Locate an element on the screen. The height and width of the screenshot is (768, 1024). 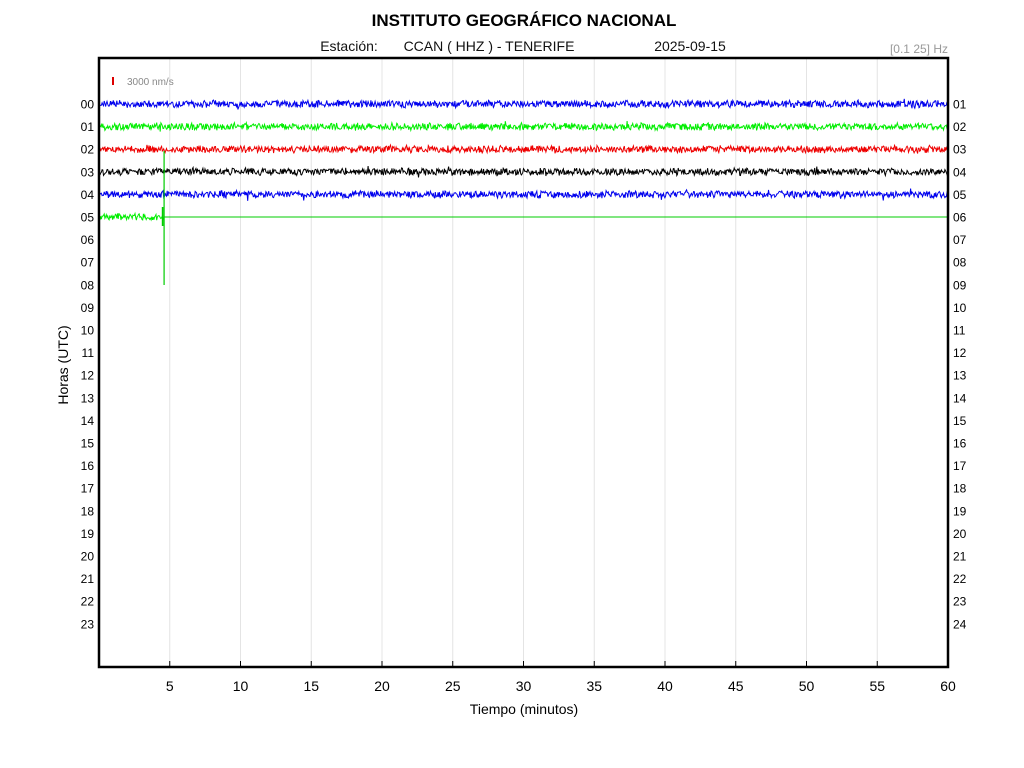
right-hour-label: 24 is located at coordinates (960, 624).